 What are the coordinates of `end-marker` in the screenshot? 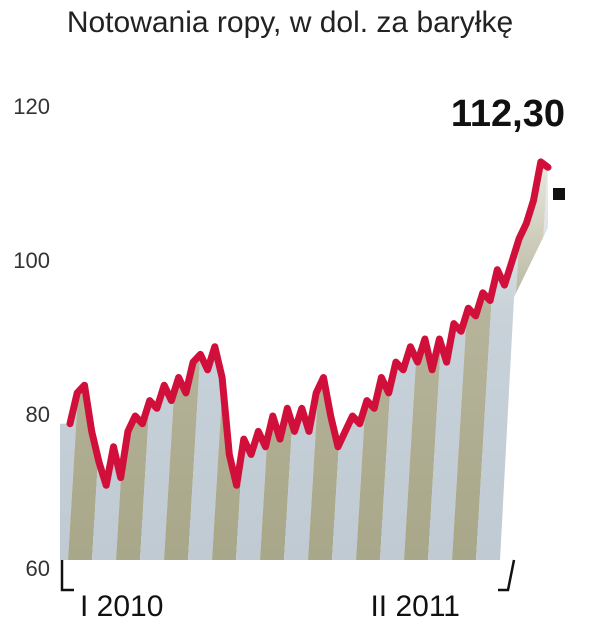 It's located at (559, 194).